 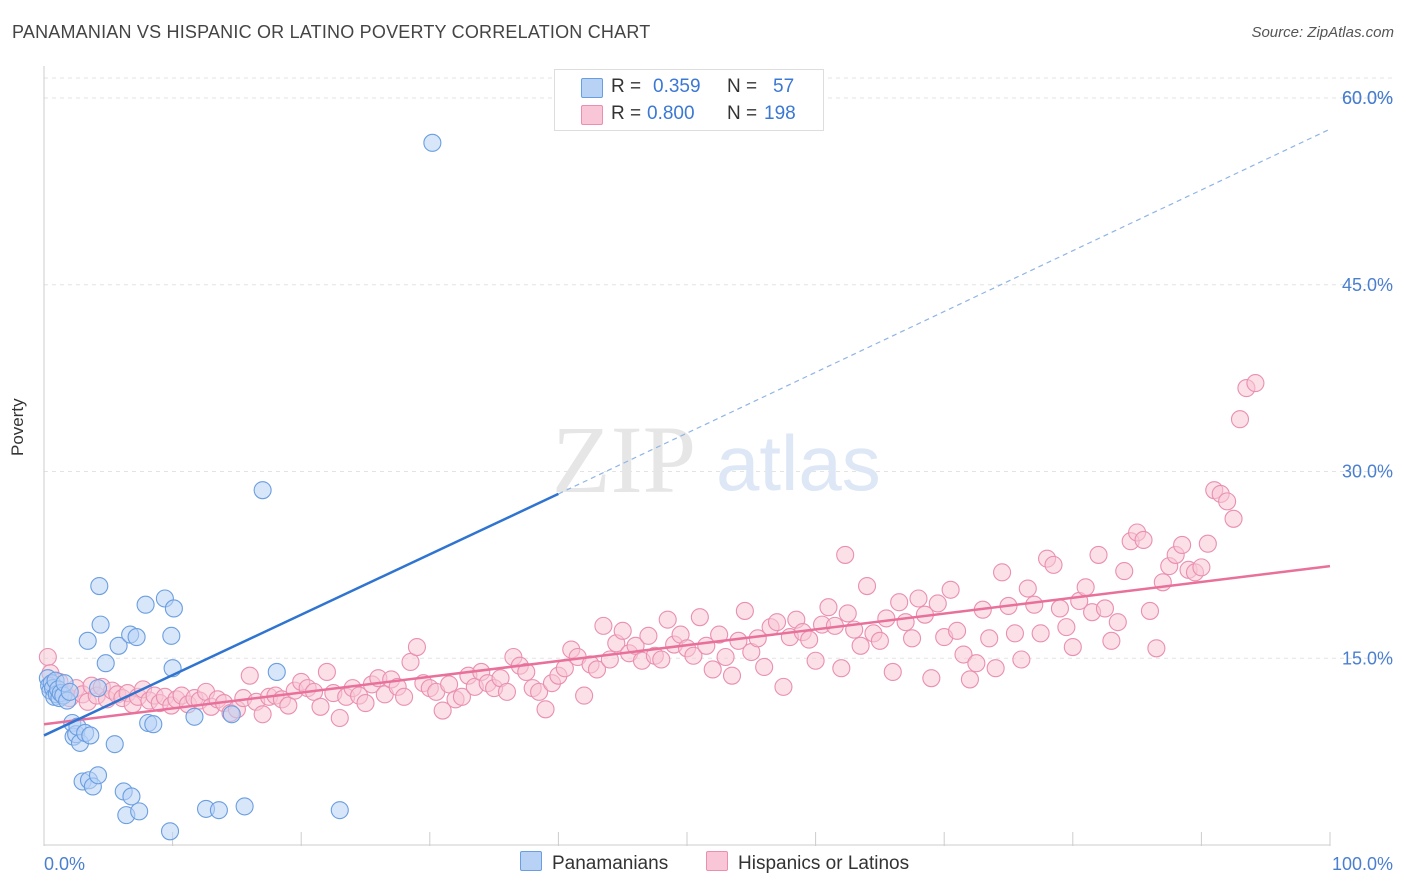 I want to click on y-tick-label: 60.0%, so click(x=1367, y=98).